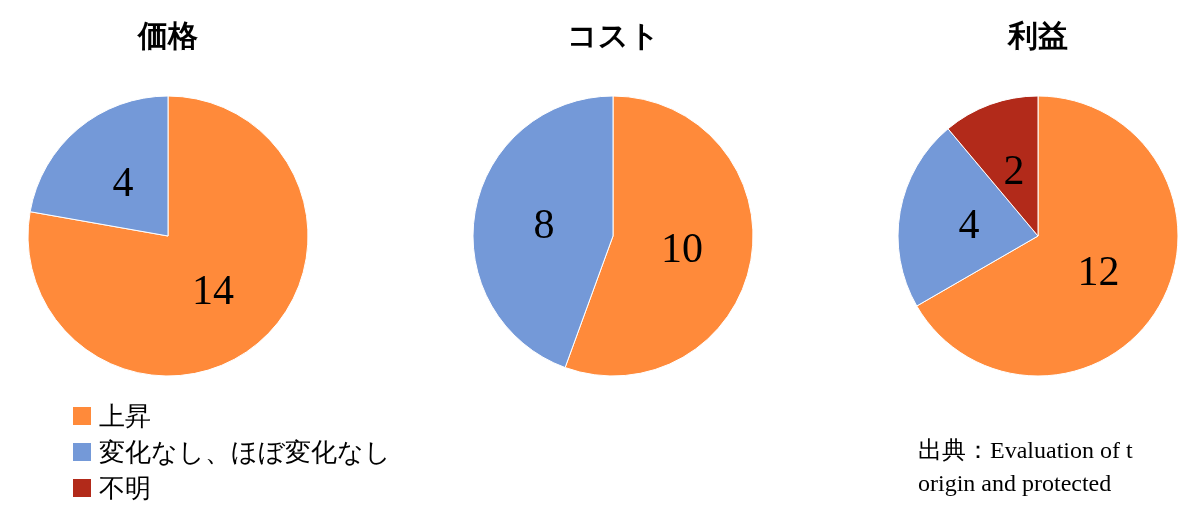 Image resolution: width=1191 pixels, height=512 pixels. I want to click on data-label: 14, so click(213, 289).